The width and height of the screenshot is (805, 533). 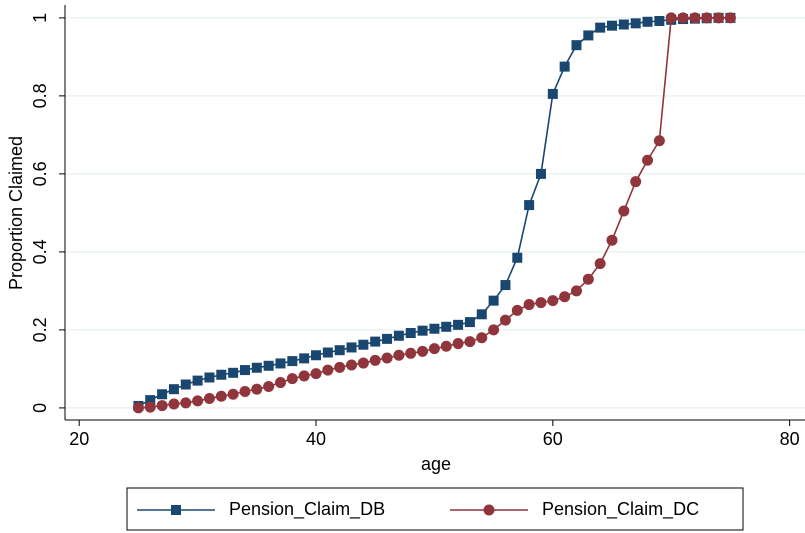 What do you see at coordinates (40, 329) in the screenshot?
I see `y-tick-label: 0.2` at bounding box center [40, 329].